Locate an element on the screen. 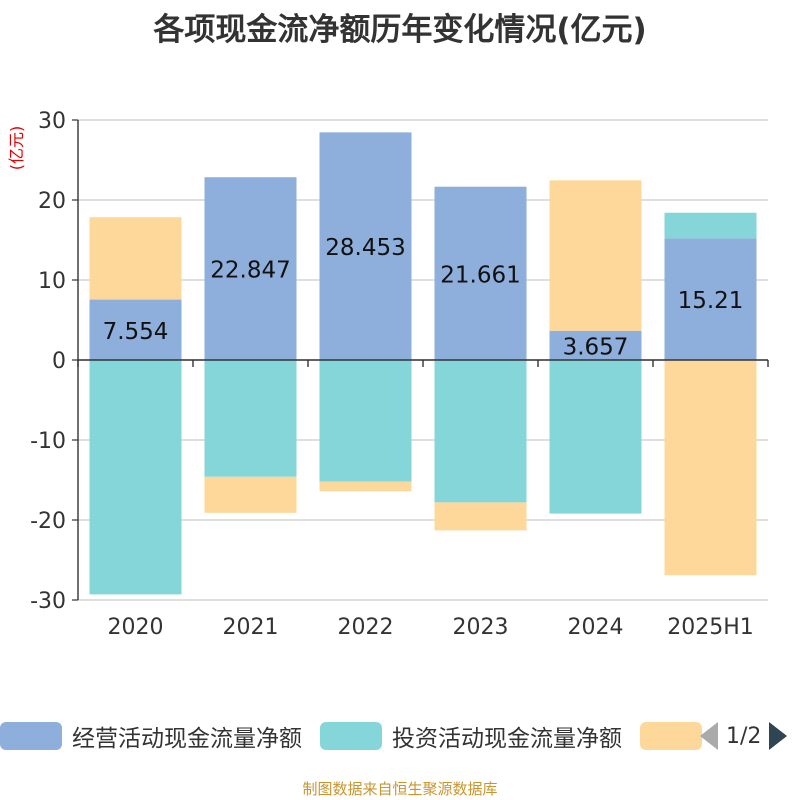  data-label: 7.554 is located at coordinates (136, 332).